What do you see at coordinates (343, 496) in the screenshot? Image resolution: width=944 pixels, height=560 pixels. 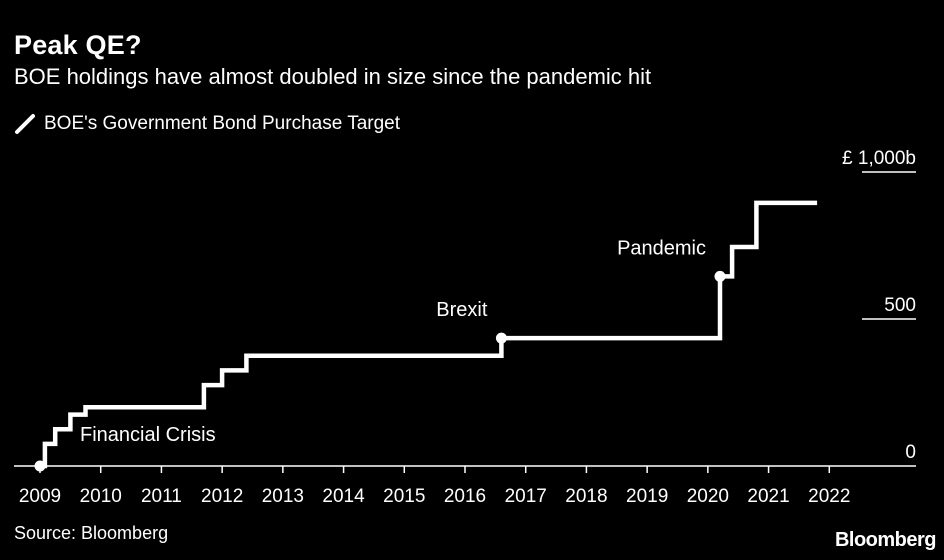 I see `x-tick-label: 2014` at bounding box center [343, 496].